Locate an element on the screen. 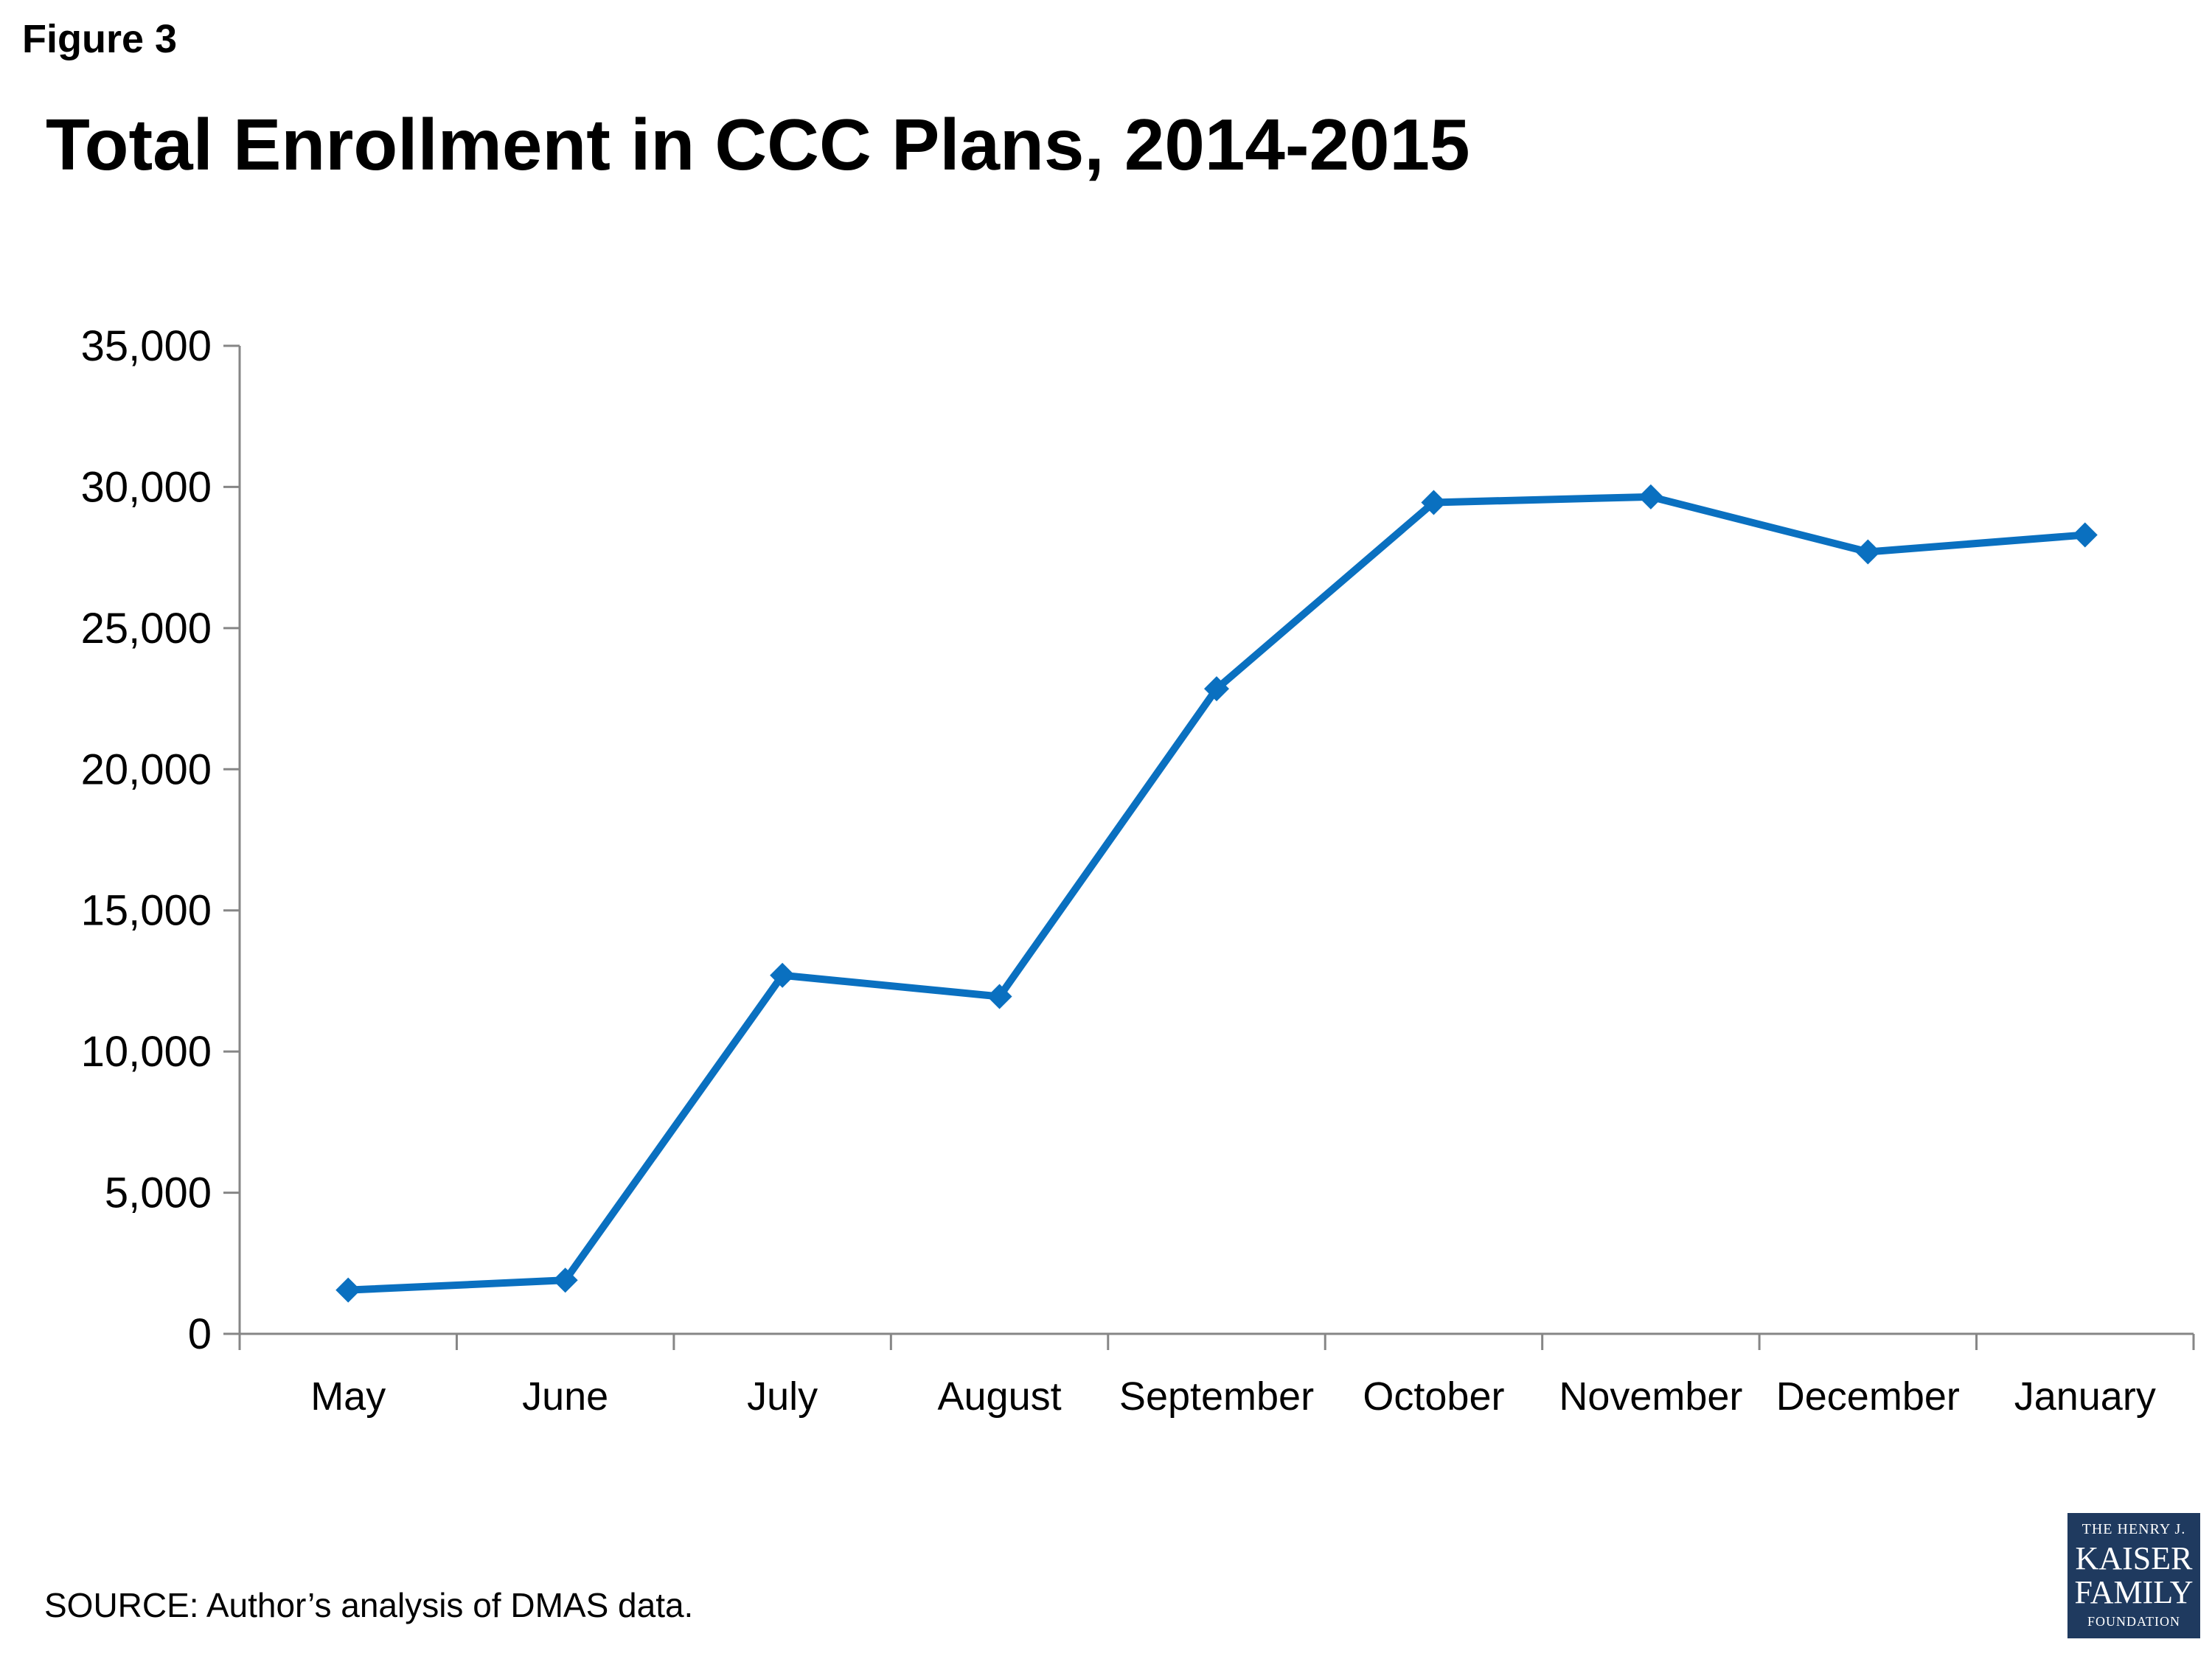 The image size is (2212, 1659). y-tick-label: 20,000 is located at coordinates (146, 769).